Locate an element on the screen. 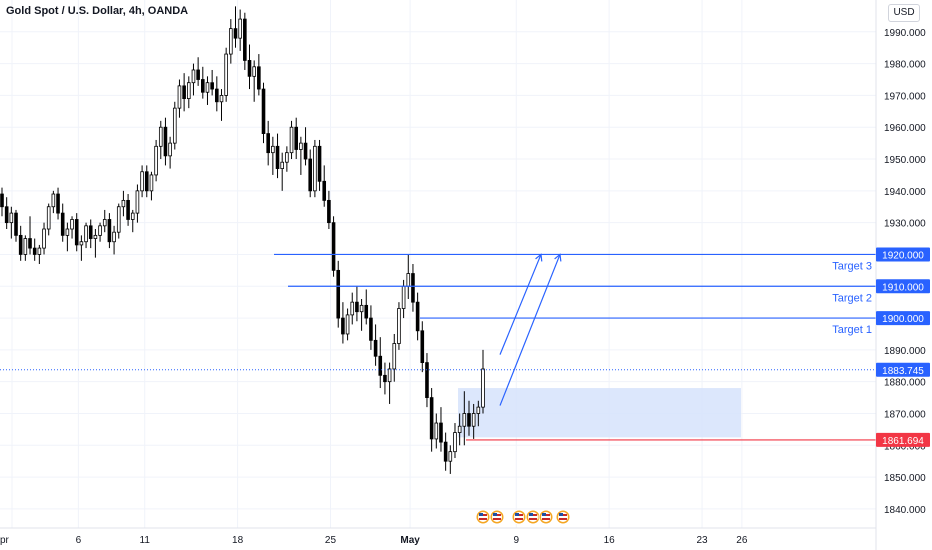 The width and height of the screenshot is (932, 550). economic-events is located at coordinates (523, 517).